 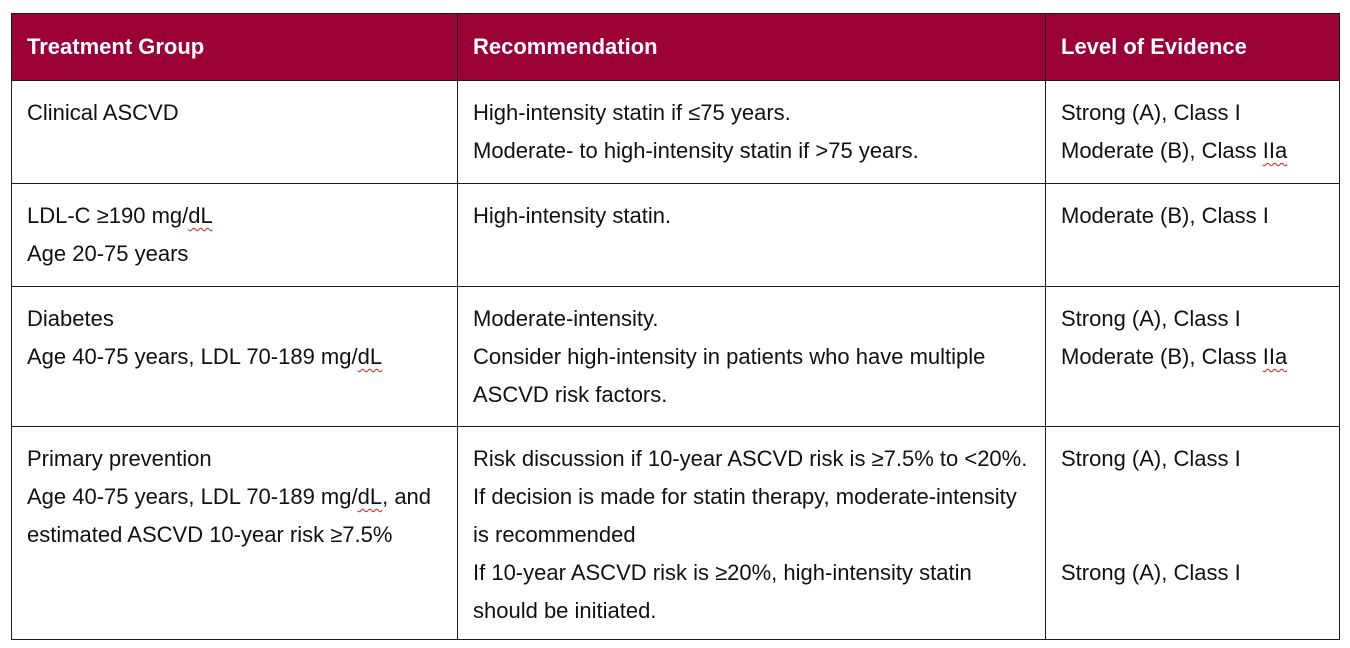 I want to click on recommendation-text: High-intensity statin if ≤75 years., so click(x=632, y=112).